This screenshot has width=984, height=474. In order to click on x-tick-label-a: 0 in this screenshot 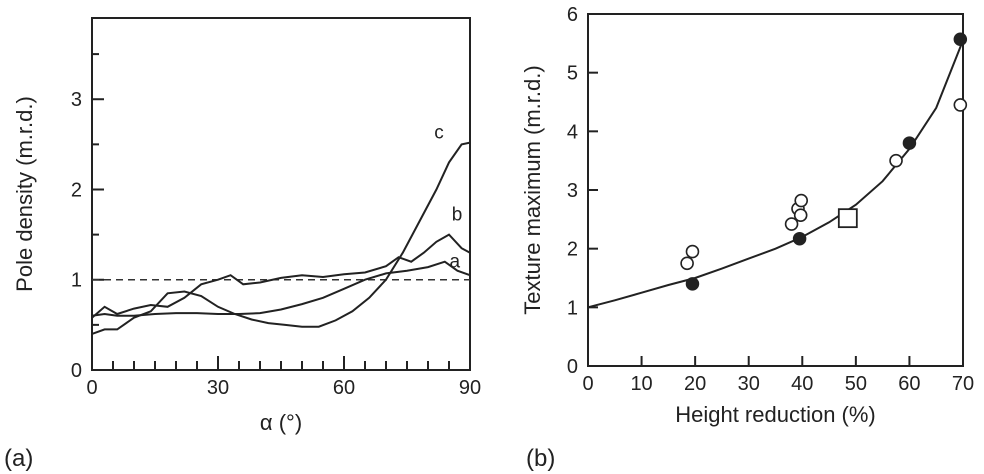, I will do `click(91, 388)`.